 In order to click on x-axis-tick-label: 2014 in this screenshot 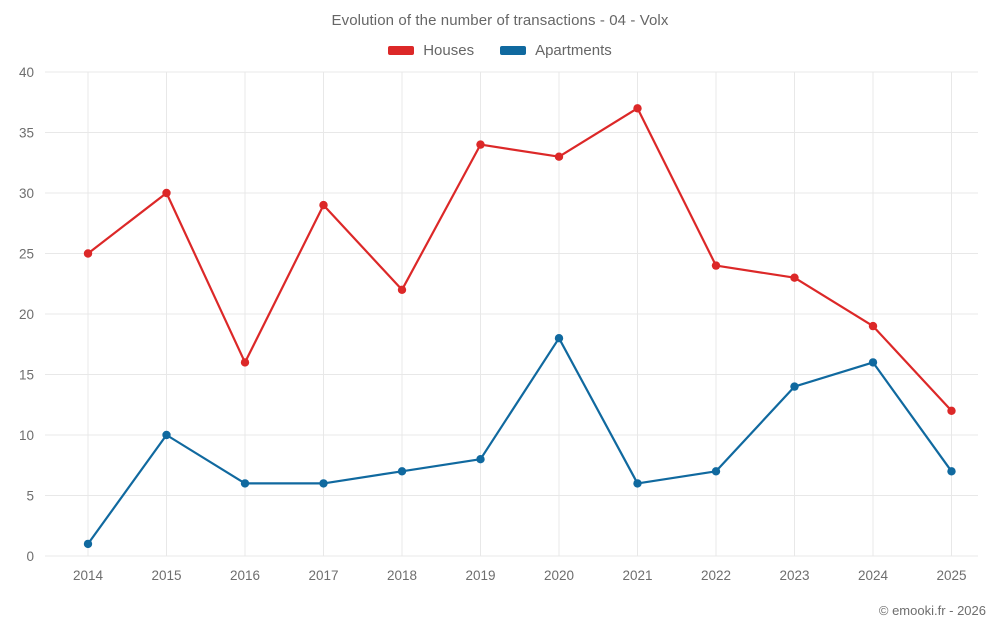, I will do `click(88, 575)`.